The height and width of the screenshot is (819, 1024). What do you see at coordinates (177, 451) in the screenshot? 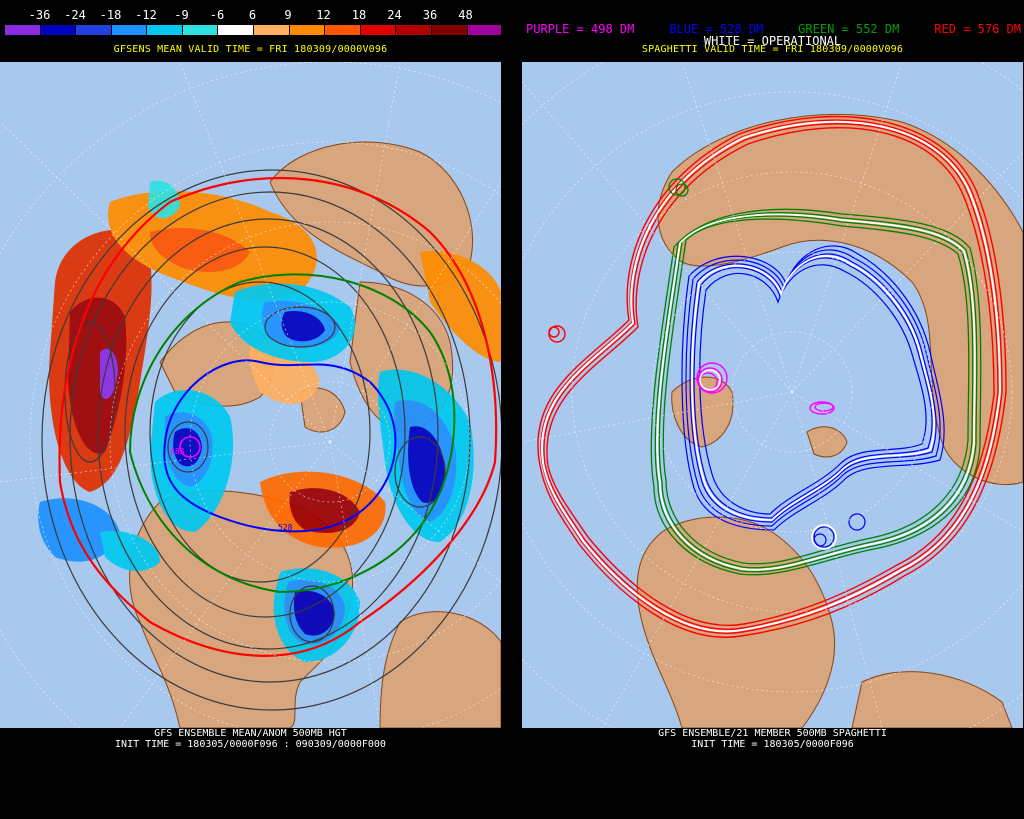
I see `map-label-483: 483` at bounding box center [177, 451].